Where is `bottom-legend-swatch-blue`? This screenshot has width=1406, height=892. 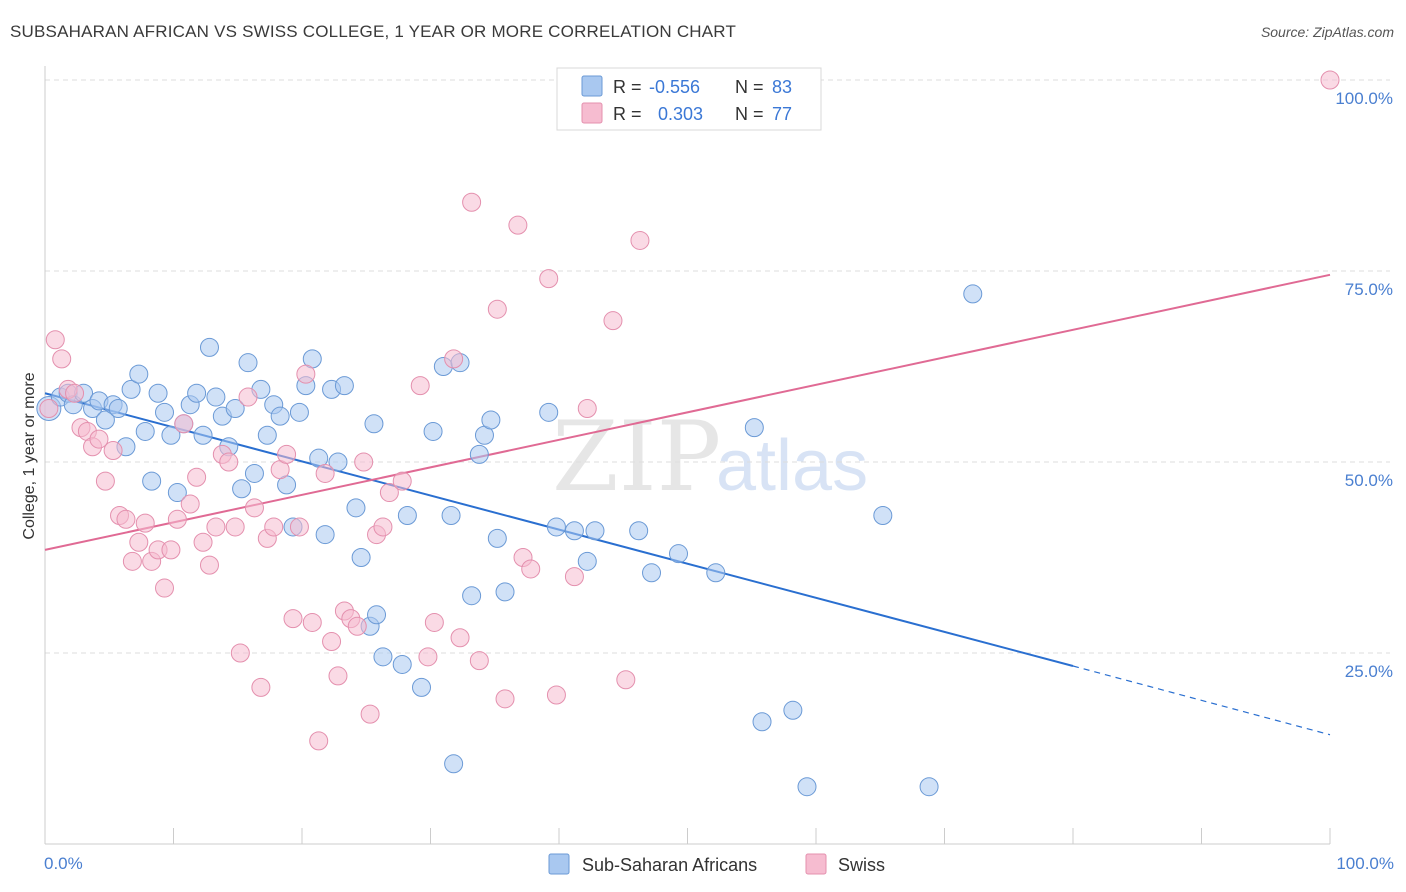
bottom-legend-swatch-blue is located at coordinates (559, 864).